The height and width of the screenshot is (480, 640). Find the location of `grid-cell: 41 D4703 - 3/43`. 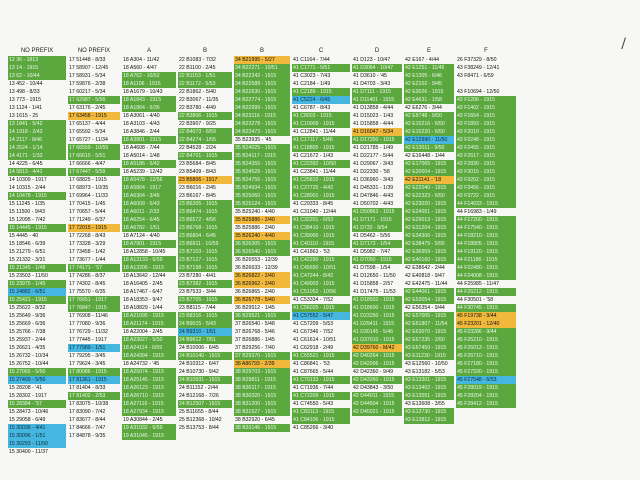

grid-cell: 41 D4703 - 3/43 is located at coordinates (372, 84).